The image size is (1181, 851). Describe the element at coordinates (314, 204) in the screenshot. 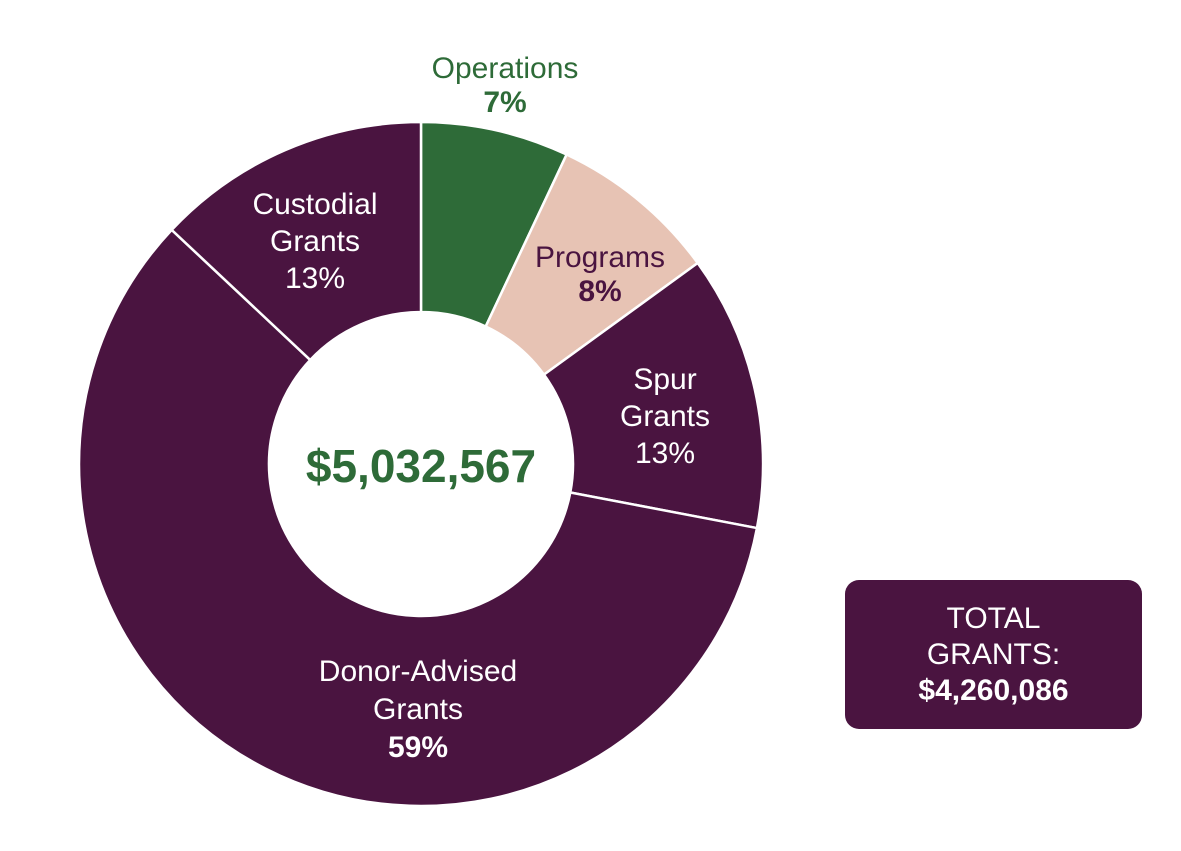

I see `slice-label-custodial-grants-line1: Custodial` at that location.